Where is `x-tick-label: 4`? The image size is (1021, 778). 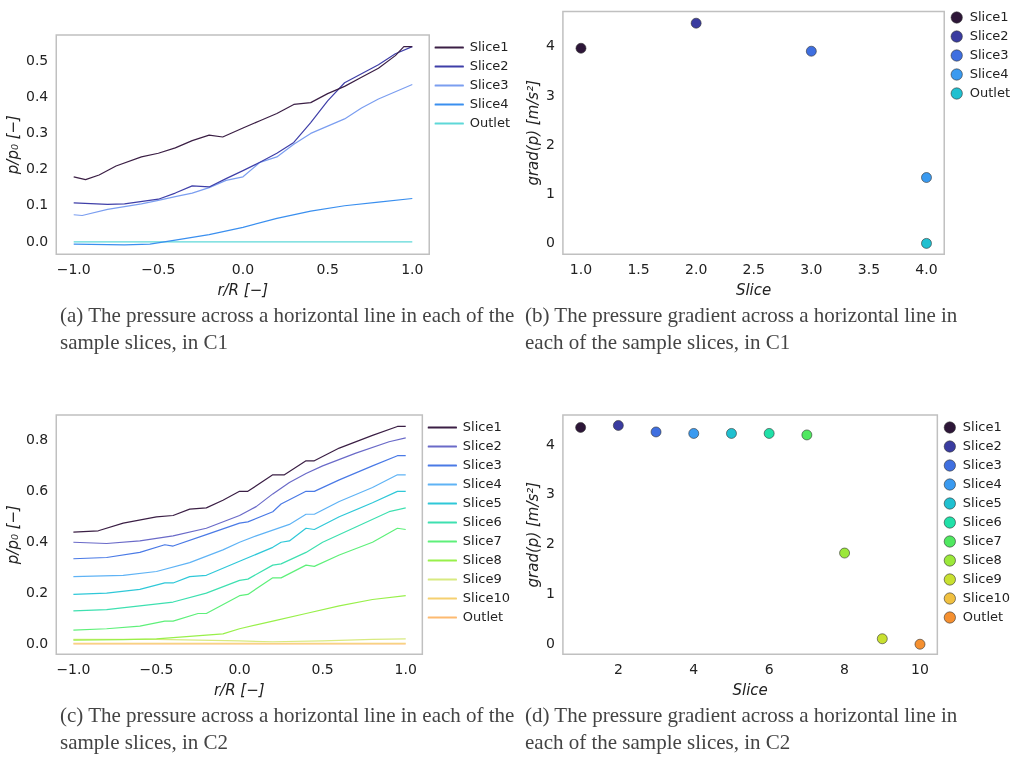
x-tick-label: 4 is located at coordinates (694, 669).